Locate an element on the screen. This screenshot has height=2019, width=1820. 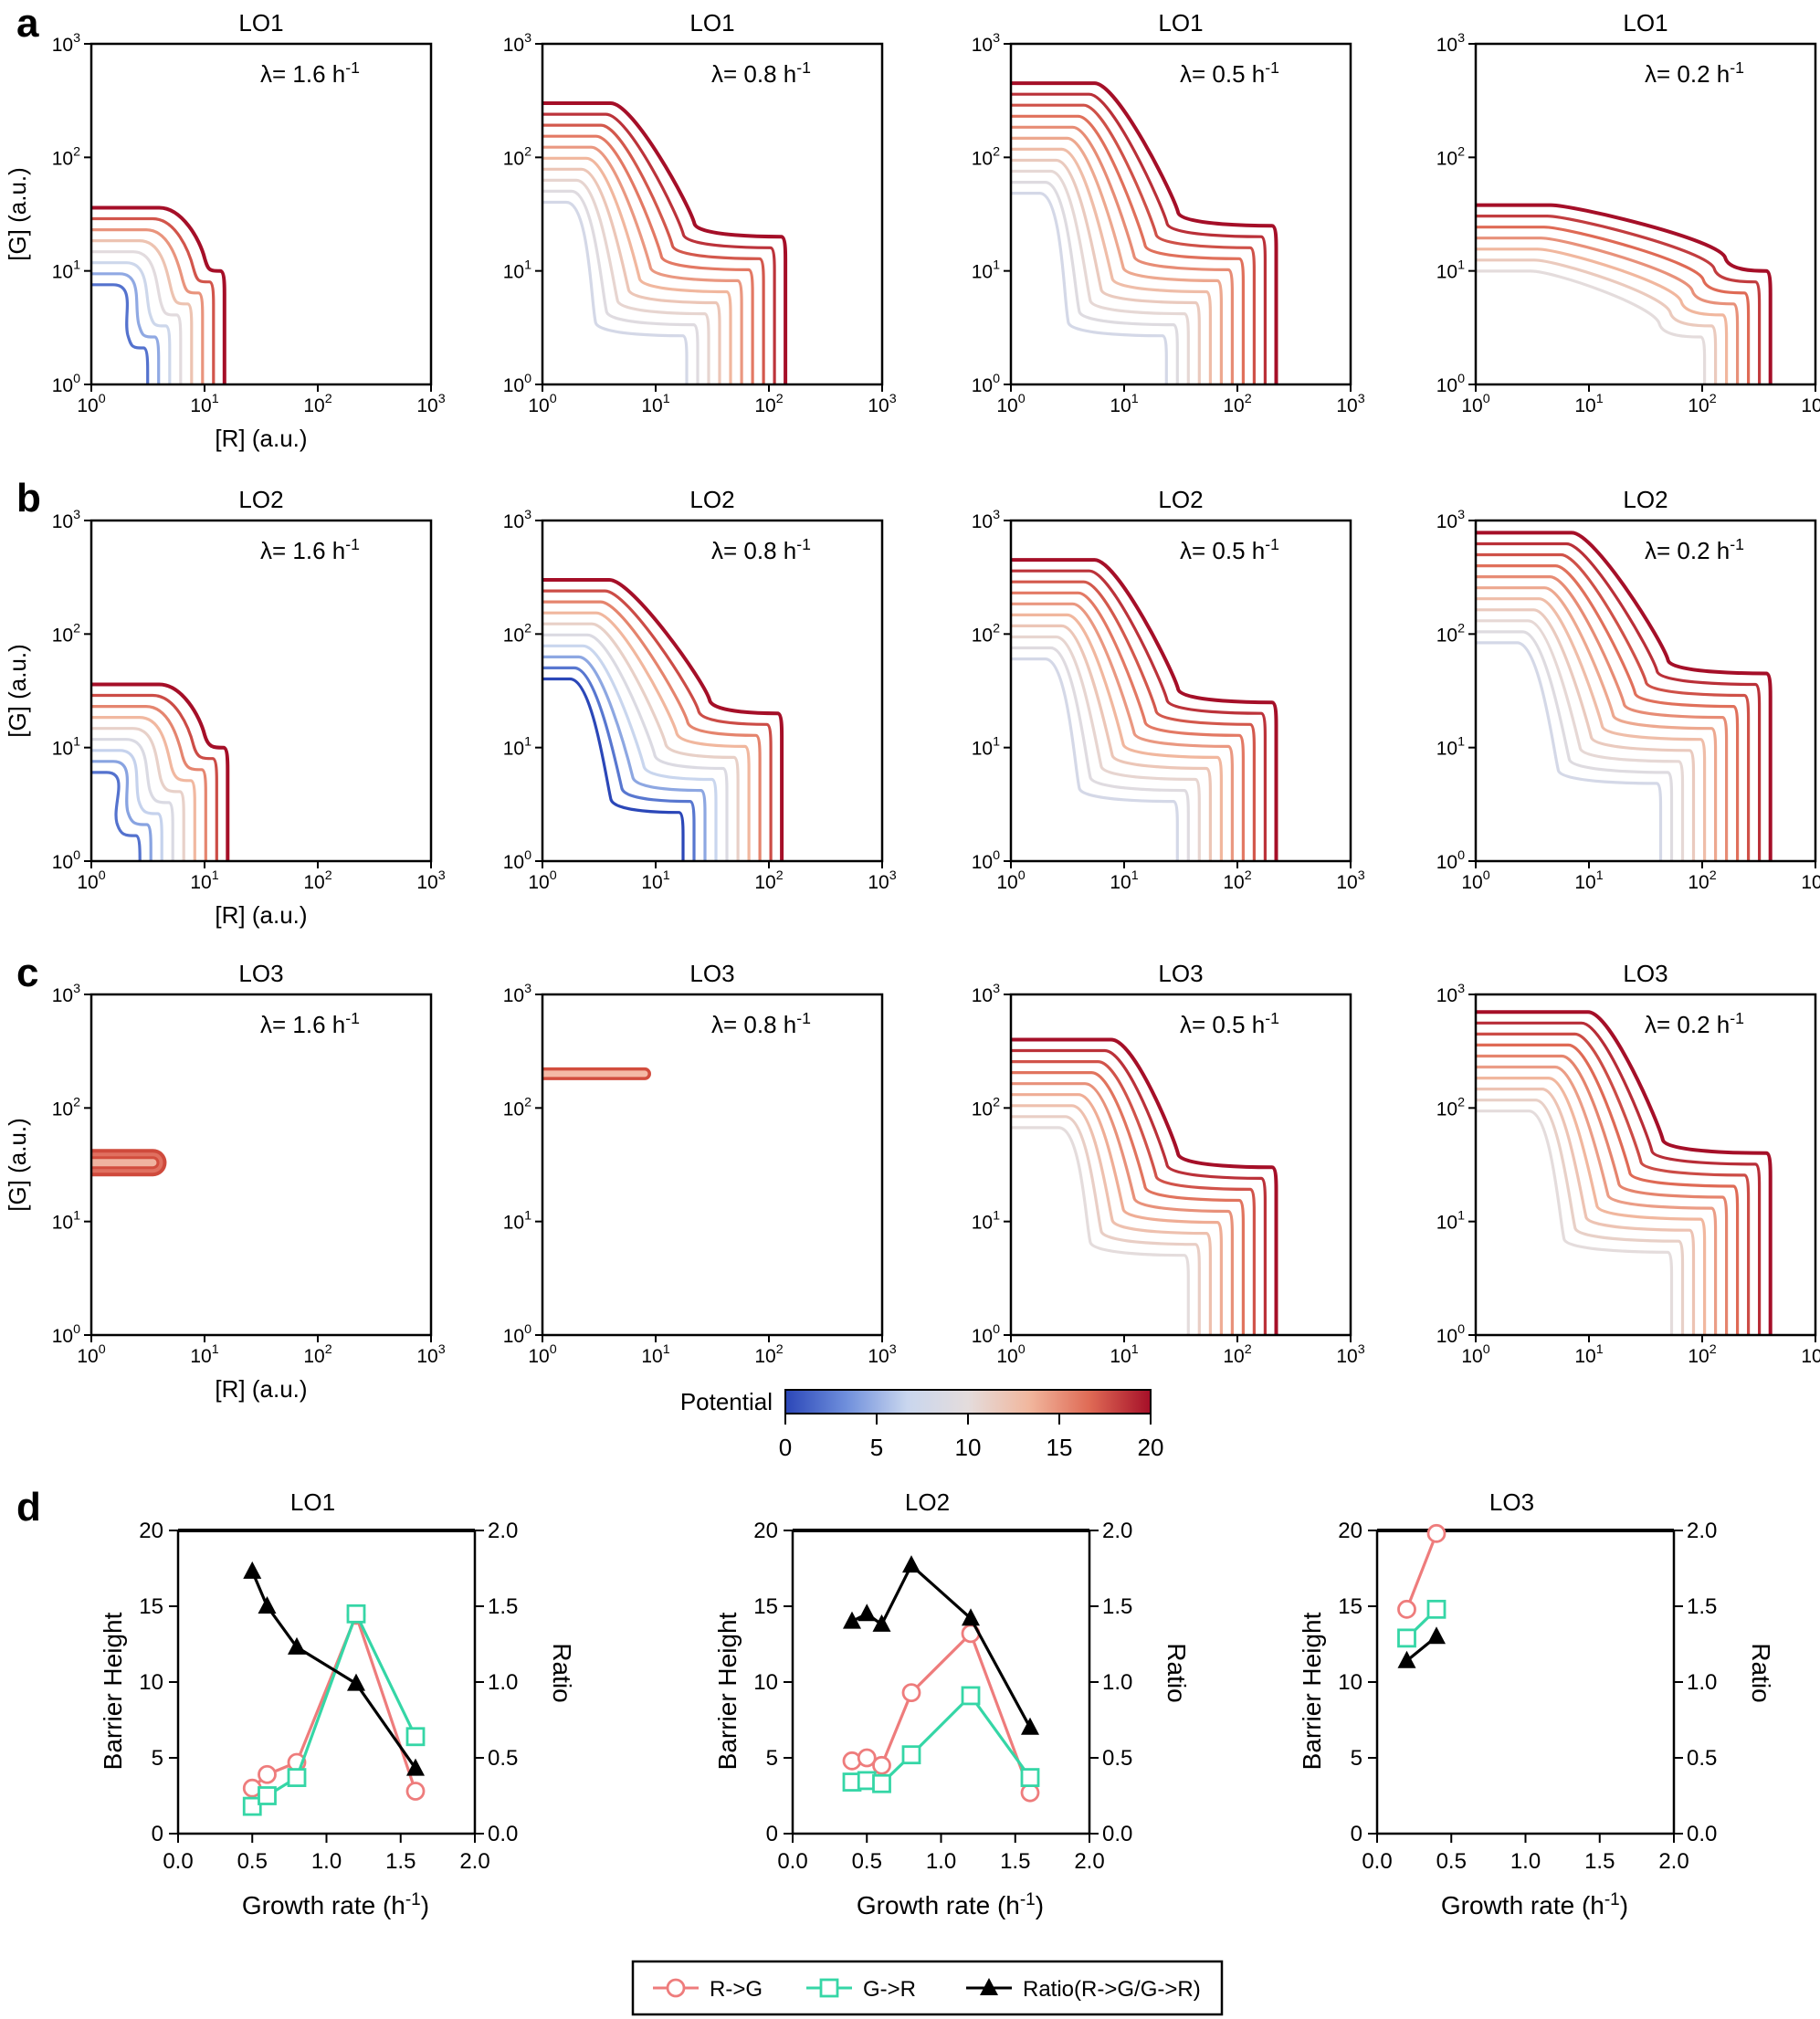
plot-title: LO3 is located at coordinates (261, 973).